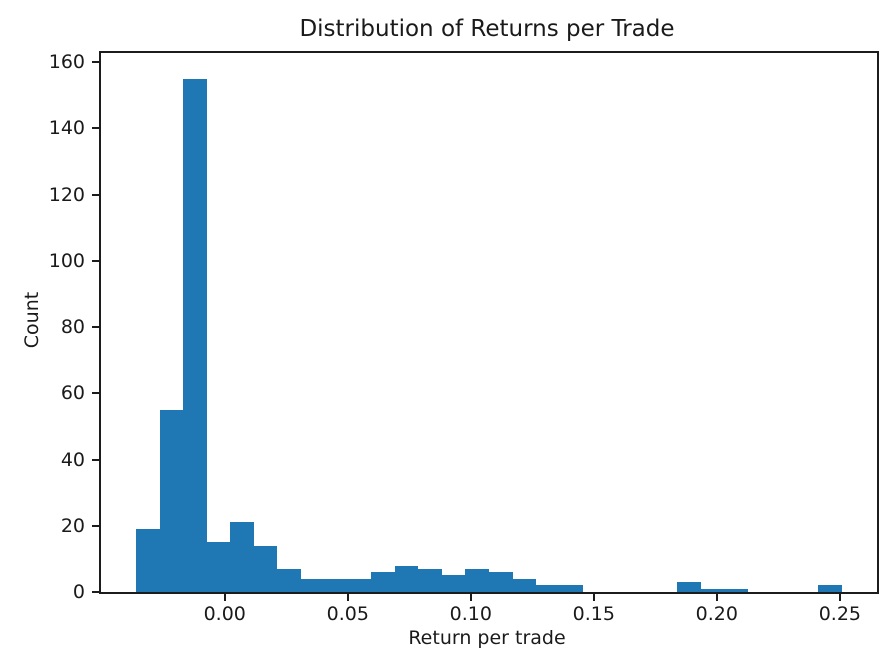 This screenshot has width=896, height=672. I want to click on x-tick-label: 0.15, so click(593, 614).